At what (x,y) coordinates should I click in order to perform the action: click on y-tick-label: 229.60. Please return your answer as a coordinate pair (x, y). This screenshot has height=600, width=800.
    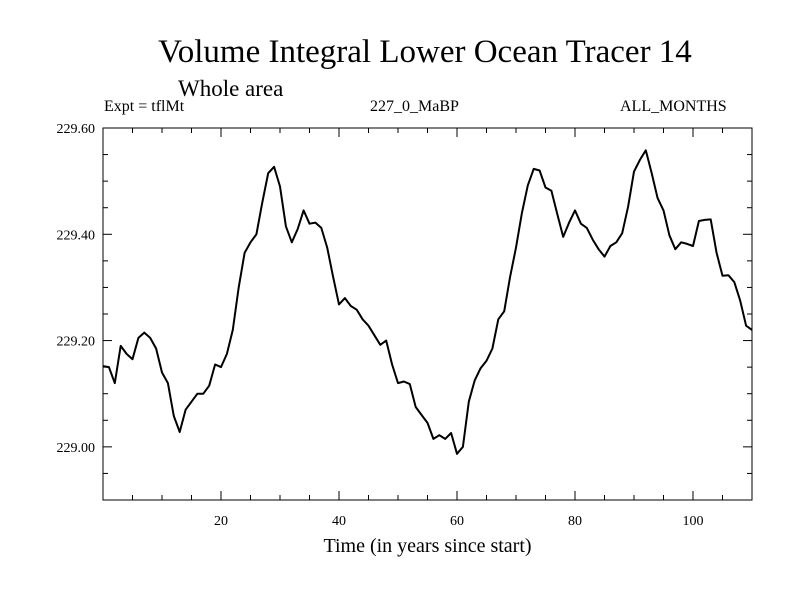
    Looking at the image, I should click on (76, 129).